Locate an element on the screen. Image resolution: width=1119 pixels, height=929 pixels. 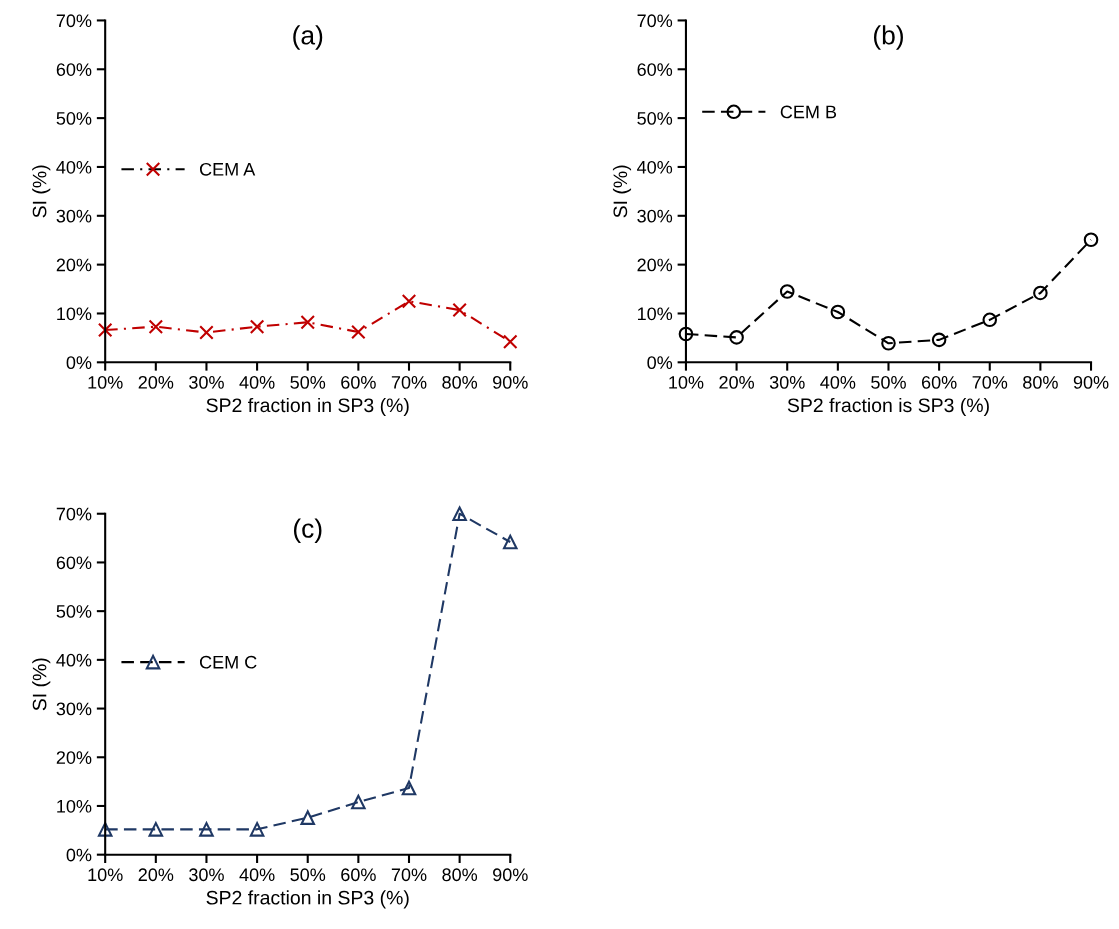
chart-title: (a) is located at coordinates (308, 37).